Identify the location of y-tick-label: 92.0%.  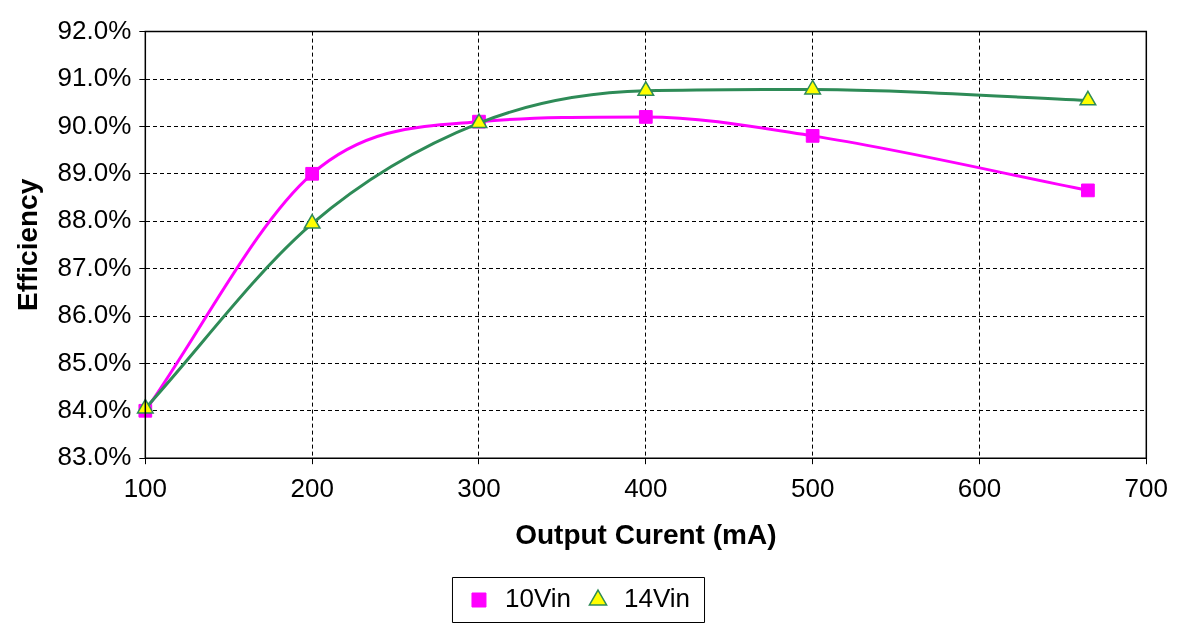
(94, 29).